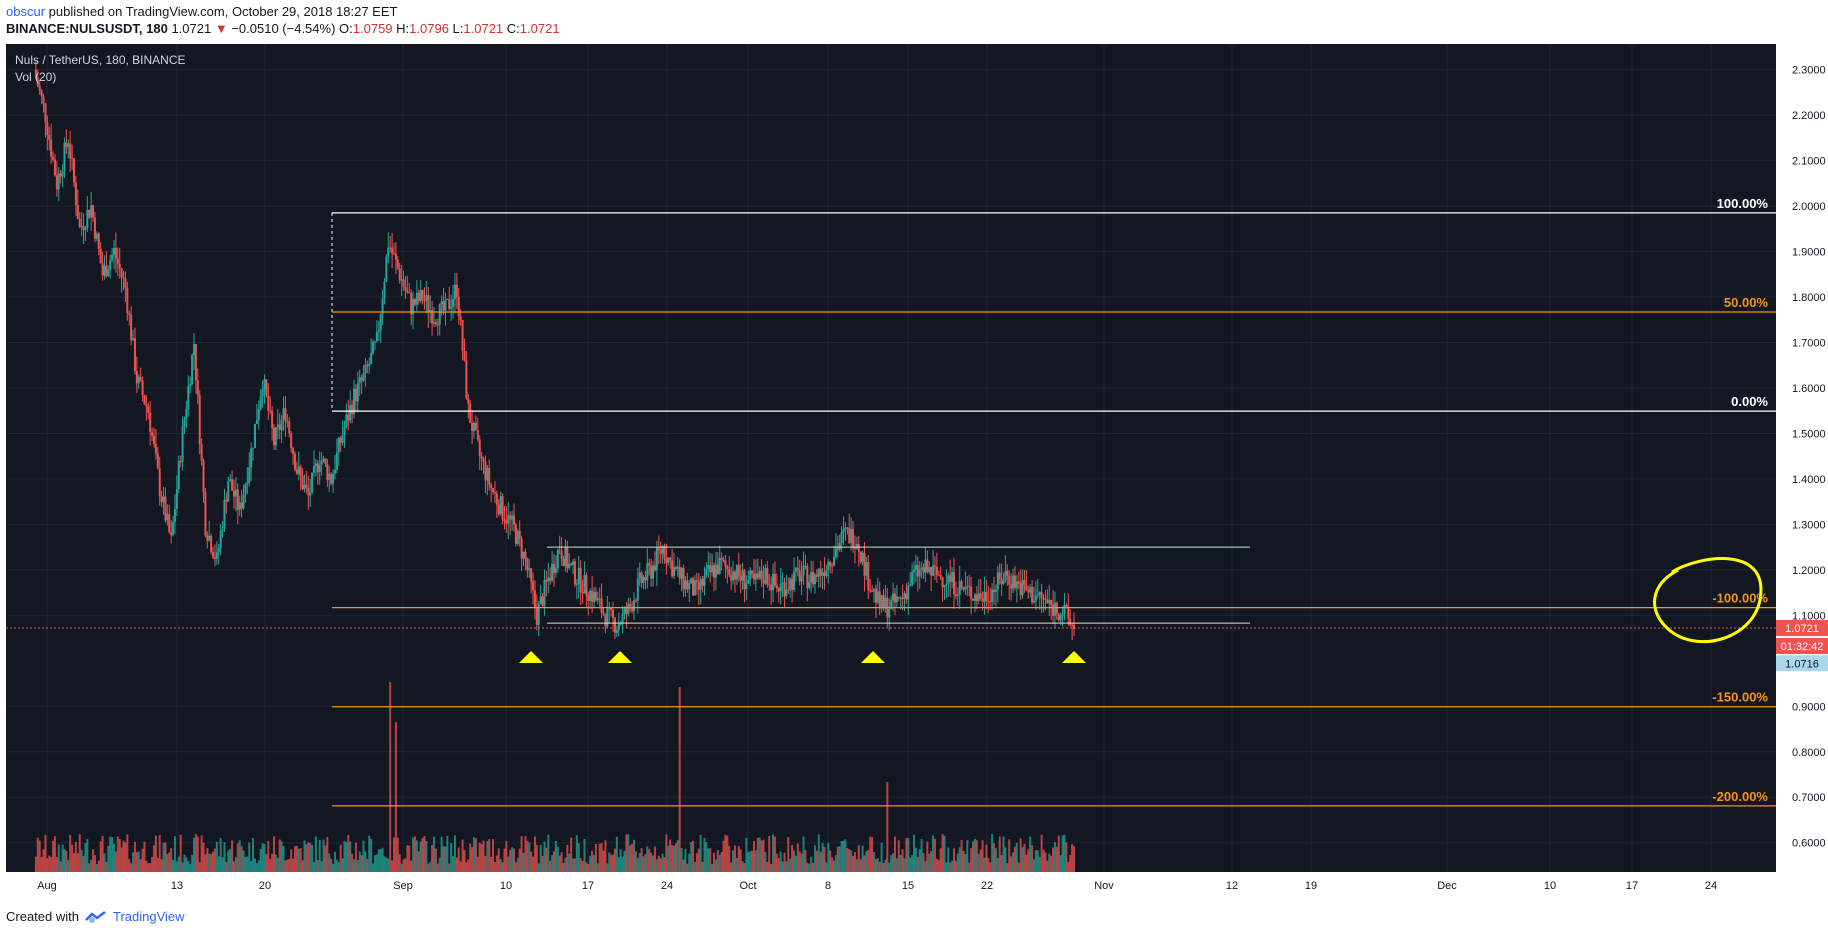  What do you see at coordinates (513, 28) in the screenshot?
I see `close-label: C:` at bounding box center [513, 28].